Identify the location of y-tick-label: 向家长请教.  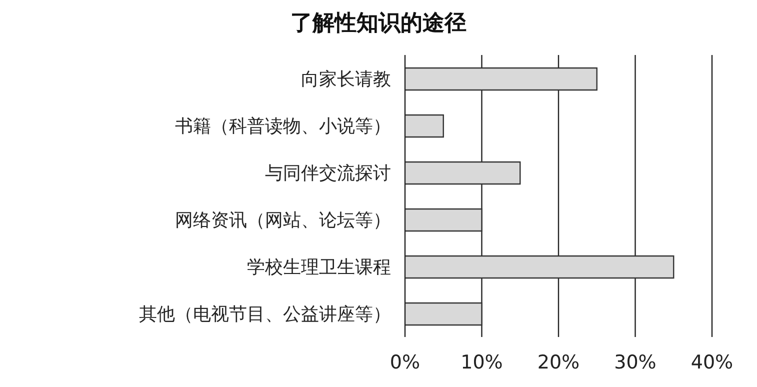
(346, 79).